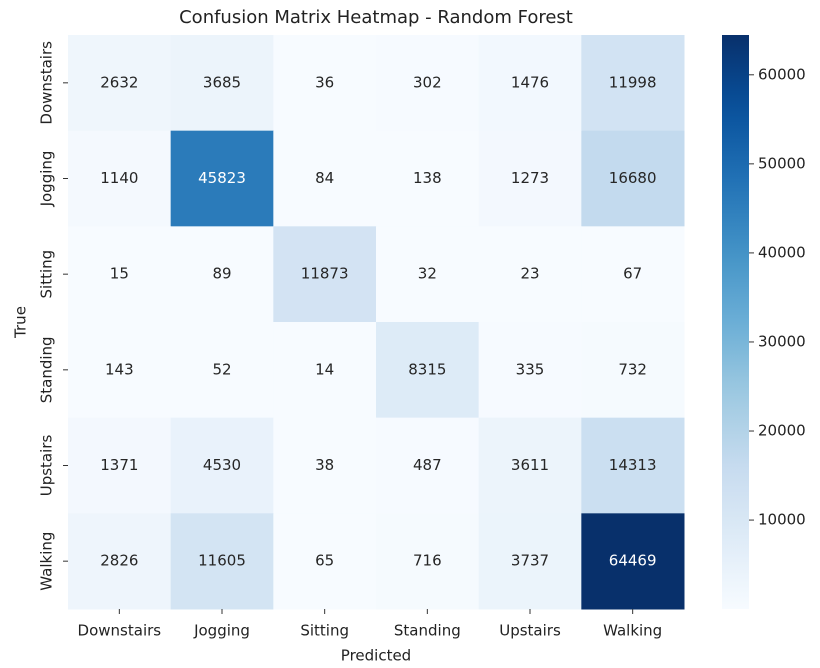  What do you see at coordinates (376, 656) in the screenshot?
I see `x-axis-label: Predicted` at bounding box center [376, 656].